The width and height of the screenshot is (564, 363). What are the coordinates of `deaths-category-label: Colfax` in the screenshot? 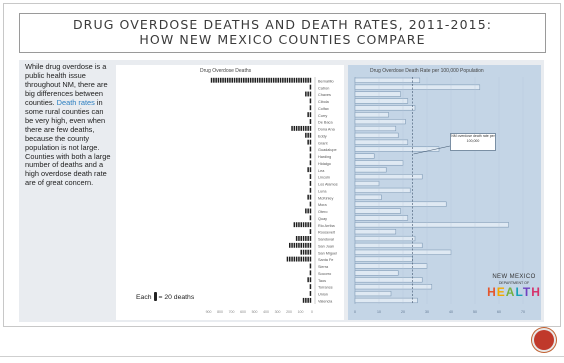 It's located at (323, 109).